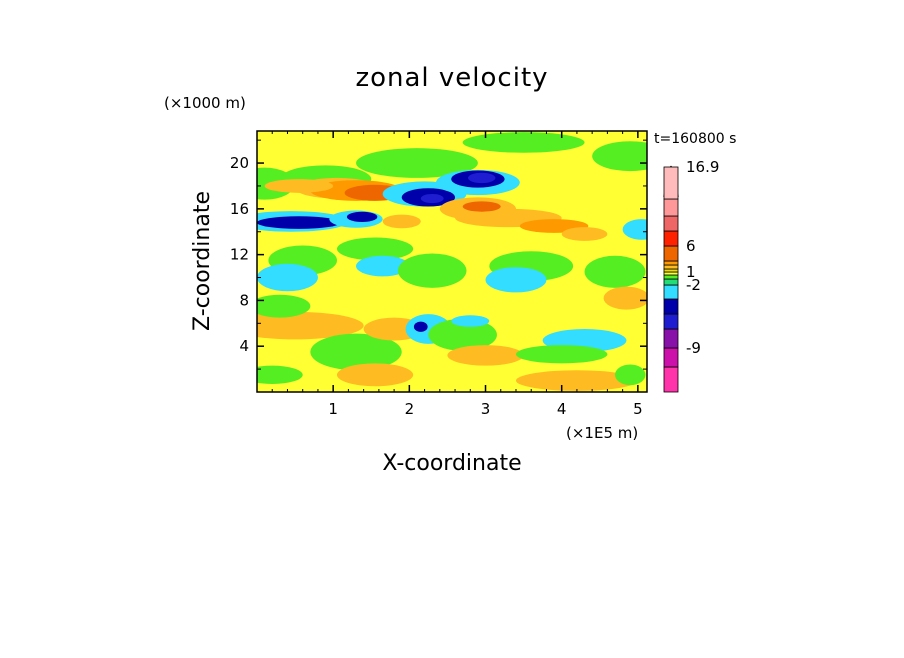 The image size is (904, 658). I want to click on y-tick-label: 4, so click(244, 346).